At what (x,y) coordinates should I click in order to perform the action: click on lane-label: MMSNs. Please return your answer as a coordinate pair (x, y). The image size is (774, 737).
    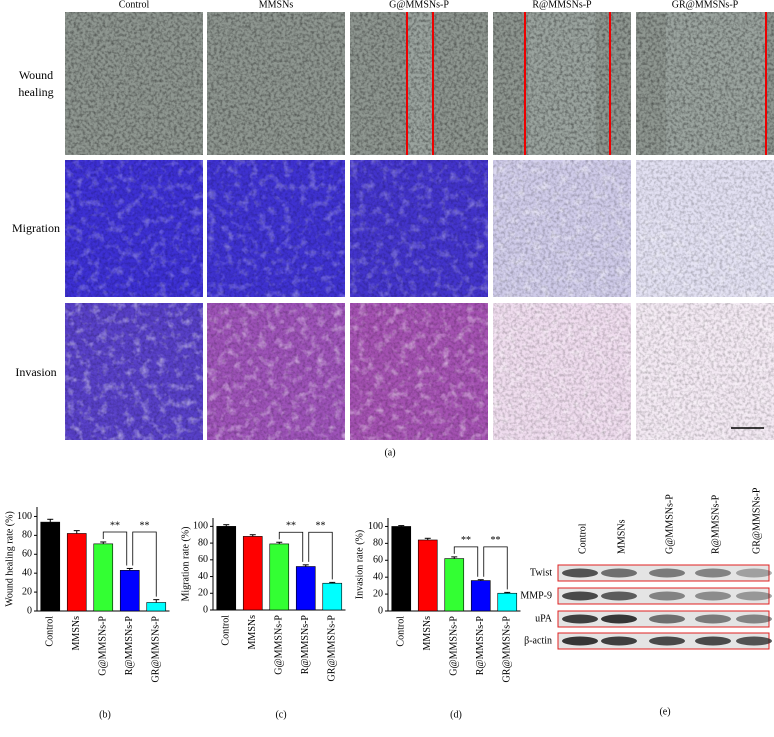
    Looking at the image, I should click on (621, 536).